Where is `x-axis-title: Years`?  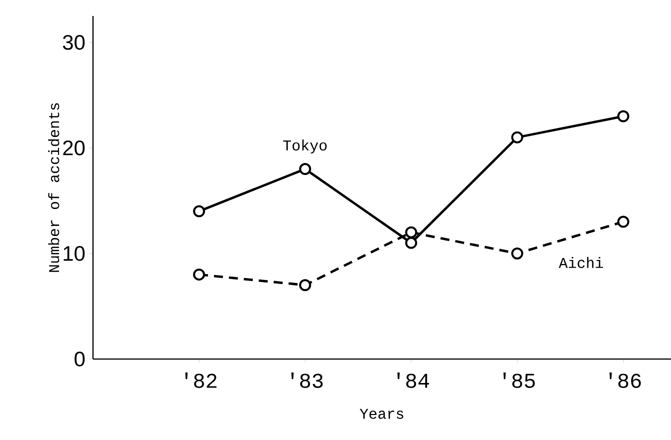 x-axis-title: Years is located at coordinates (382, 413).